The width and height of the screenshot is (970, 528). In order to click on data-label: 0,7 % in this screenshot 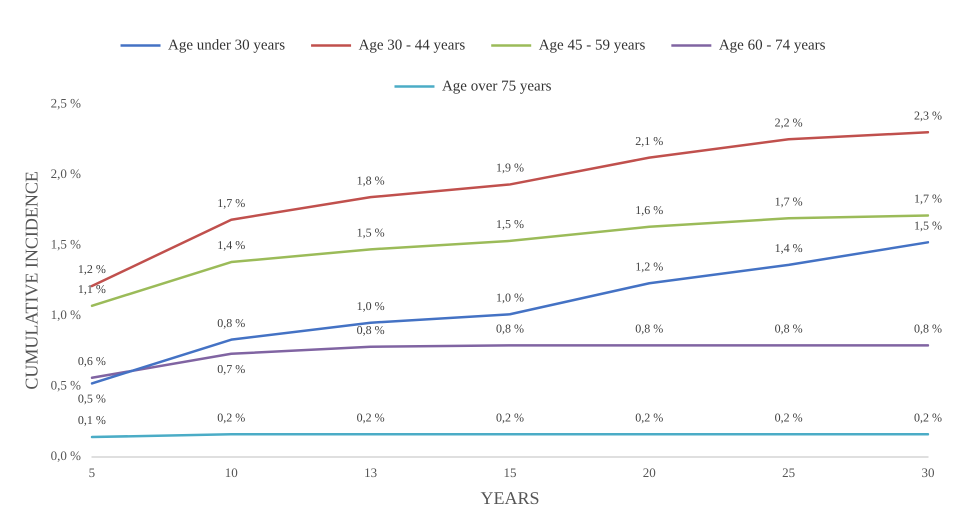, I will do `click(231, 369)`.